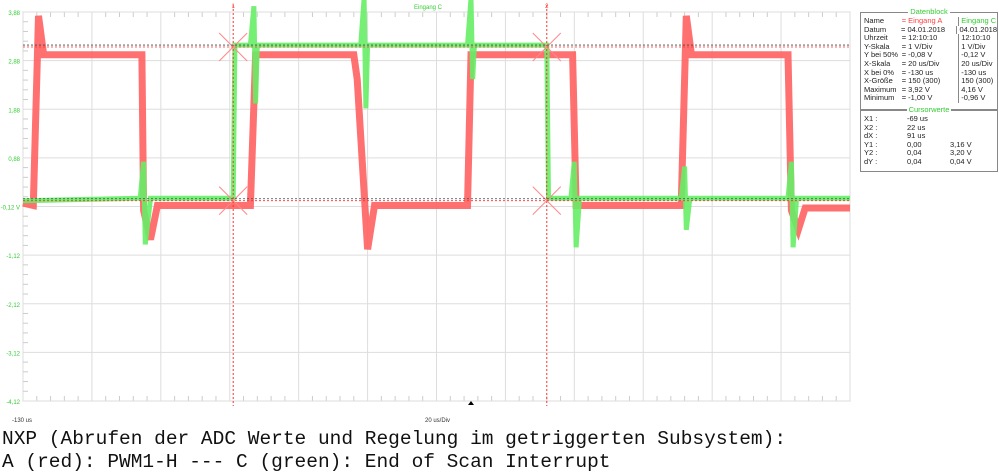  I want to click on panel-row: Datum = 04.01.2018 04.01.2018, so click(929, 29).